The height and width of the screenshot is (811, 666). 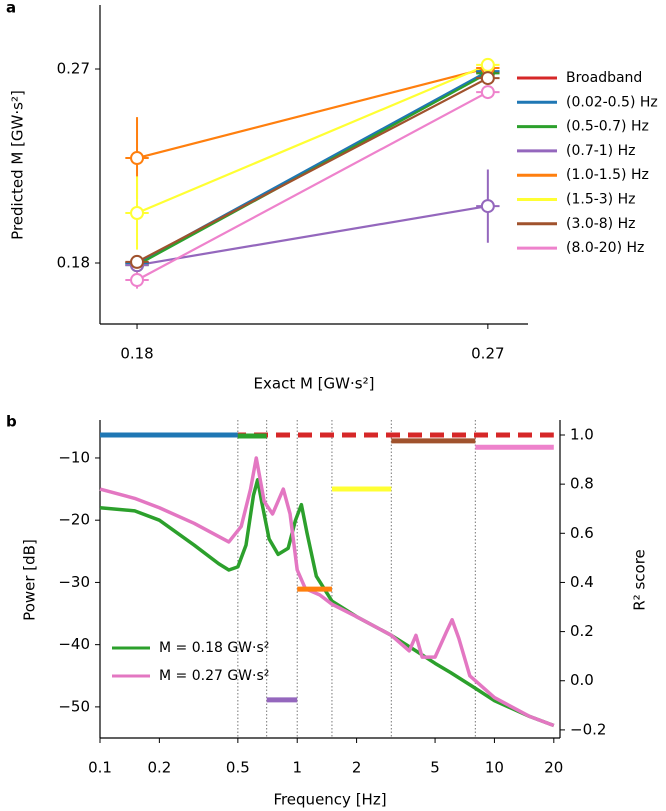 I want to click on x-tick-label: 5, so click(x=435, y=768).